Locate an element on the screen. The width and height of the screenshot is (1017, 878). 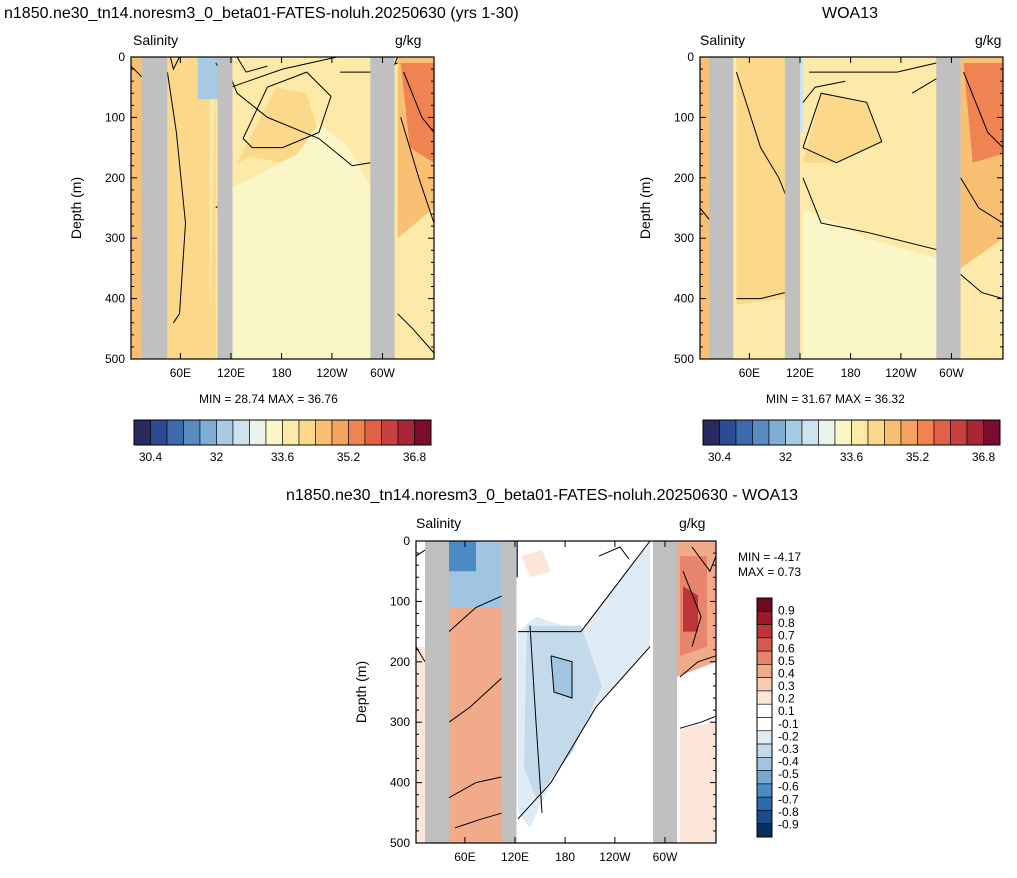
panel1-land-americas is located at coordinates (382, 208).